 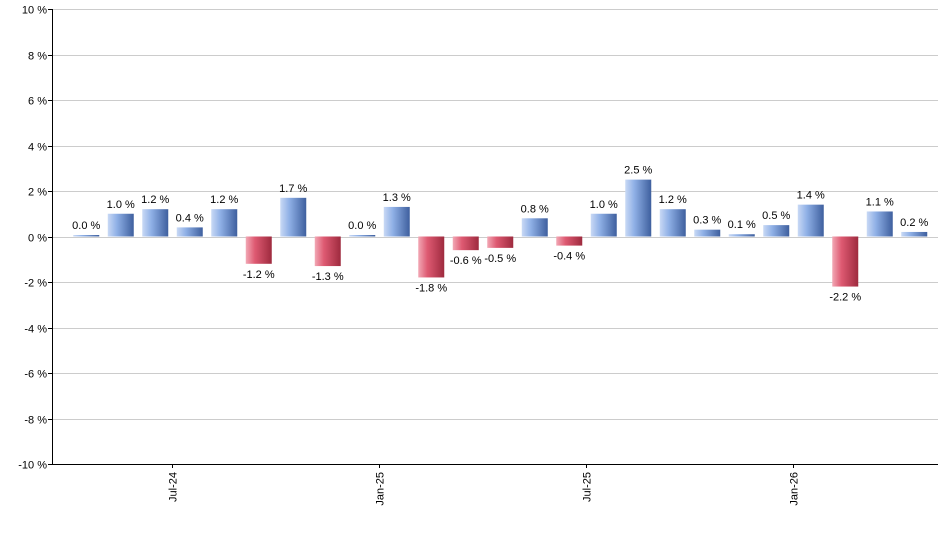 What do you see at coordinates (37, 102) in the screenshot?
I see `y-tick-label: 6 %` at bounding box center [37, 102].